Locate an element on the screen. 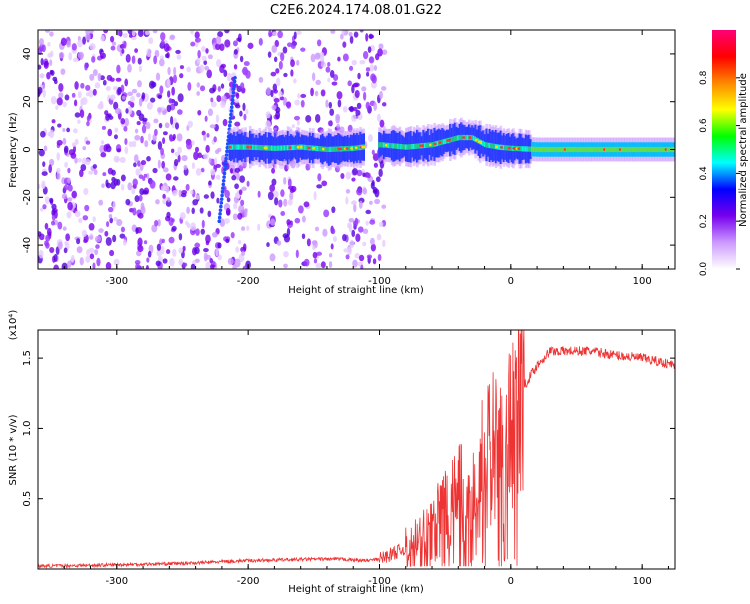 This screenshot has height=604, width=750. colorbar-scale is located at coordinates (724, 149).